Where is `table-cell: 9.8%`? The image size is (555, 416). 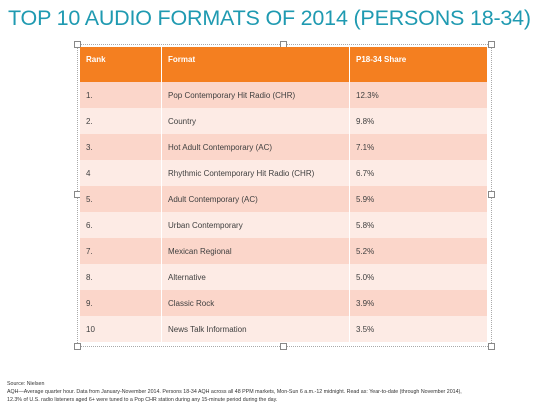 table-cell: 9.8% is located at coordinates (365, 121).